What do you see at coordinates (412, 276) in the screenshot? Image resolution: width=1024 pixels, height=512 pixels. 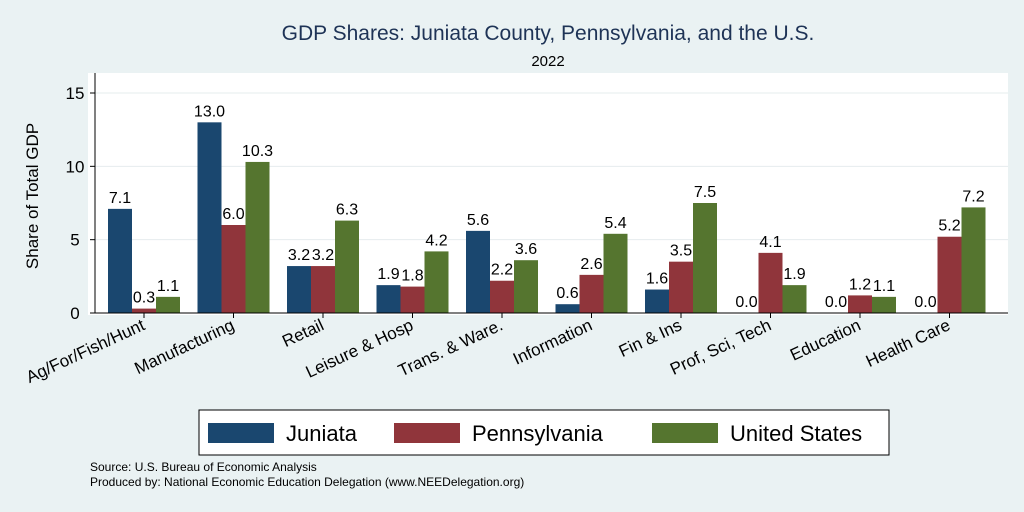 I see `data-label: 1.8` at bounding box center [412, 276].